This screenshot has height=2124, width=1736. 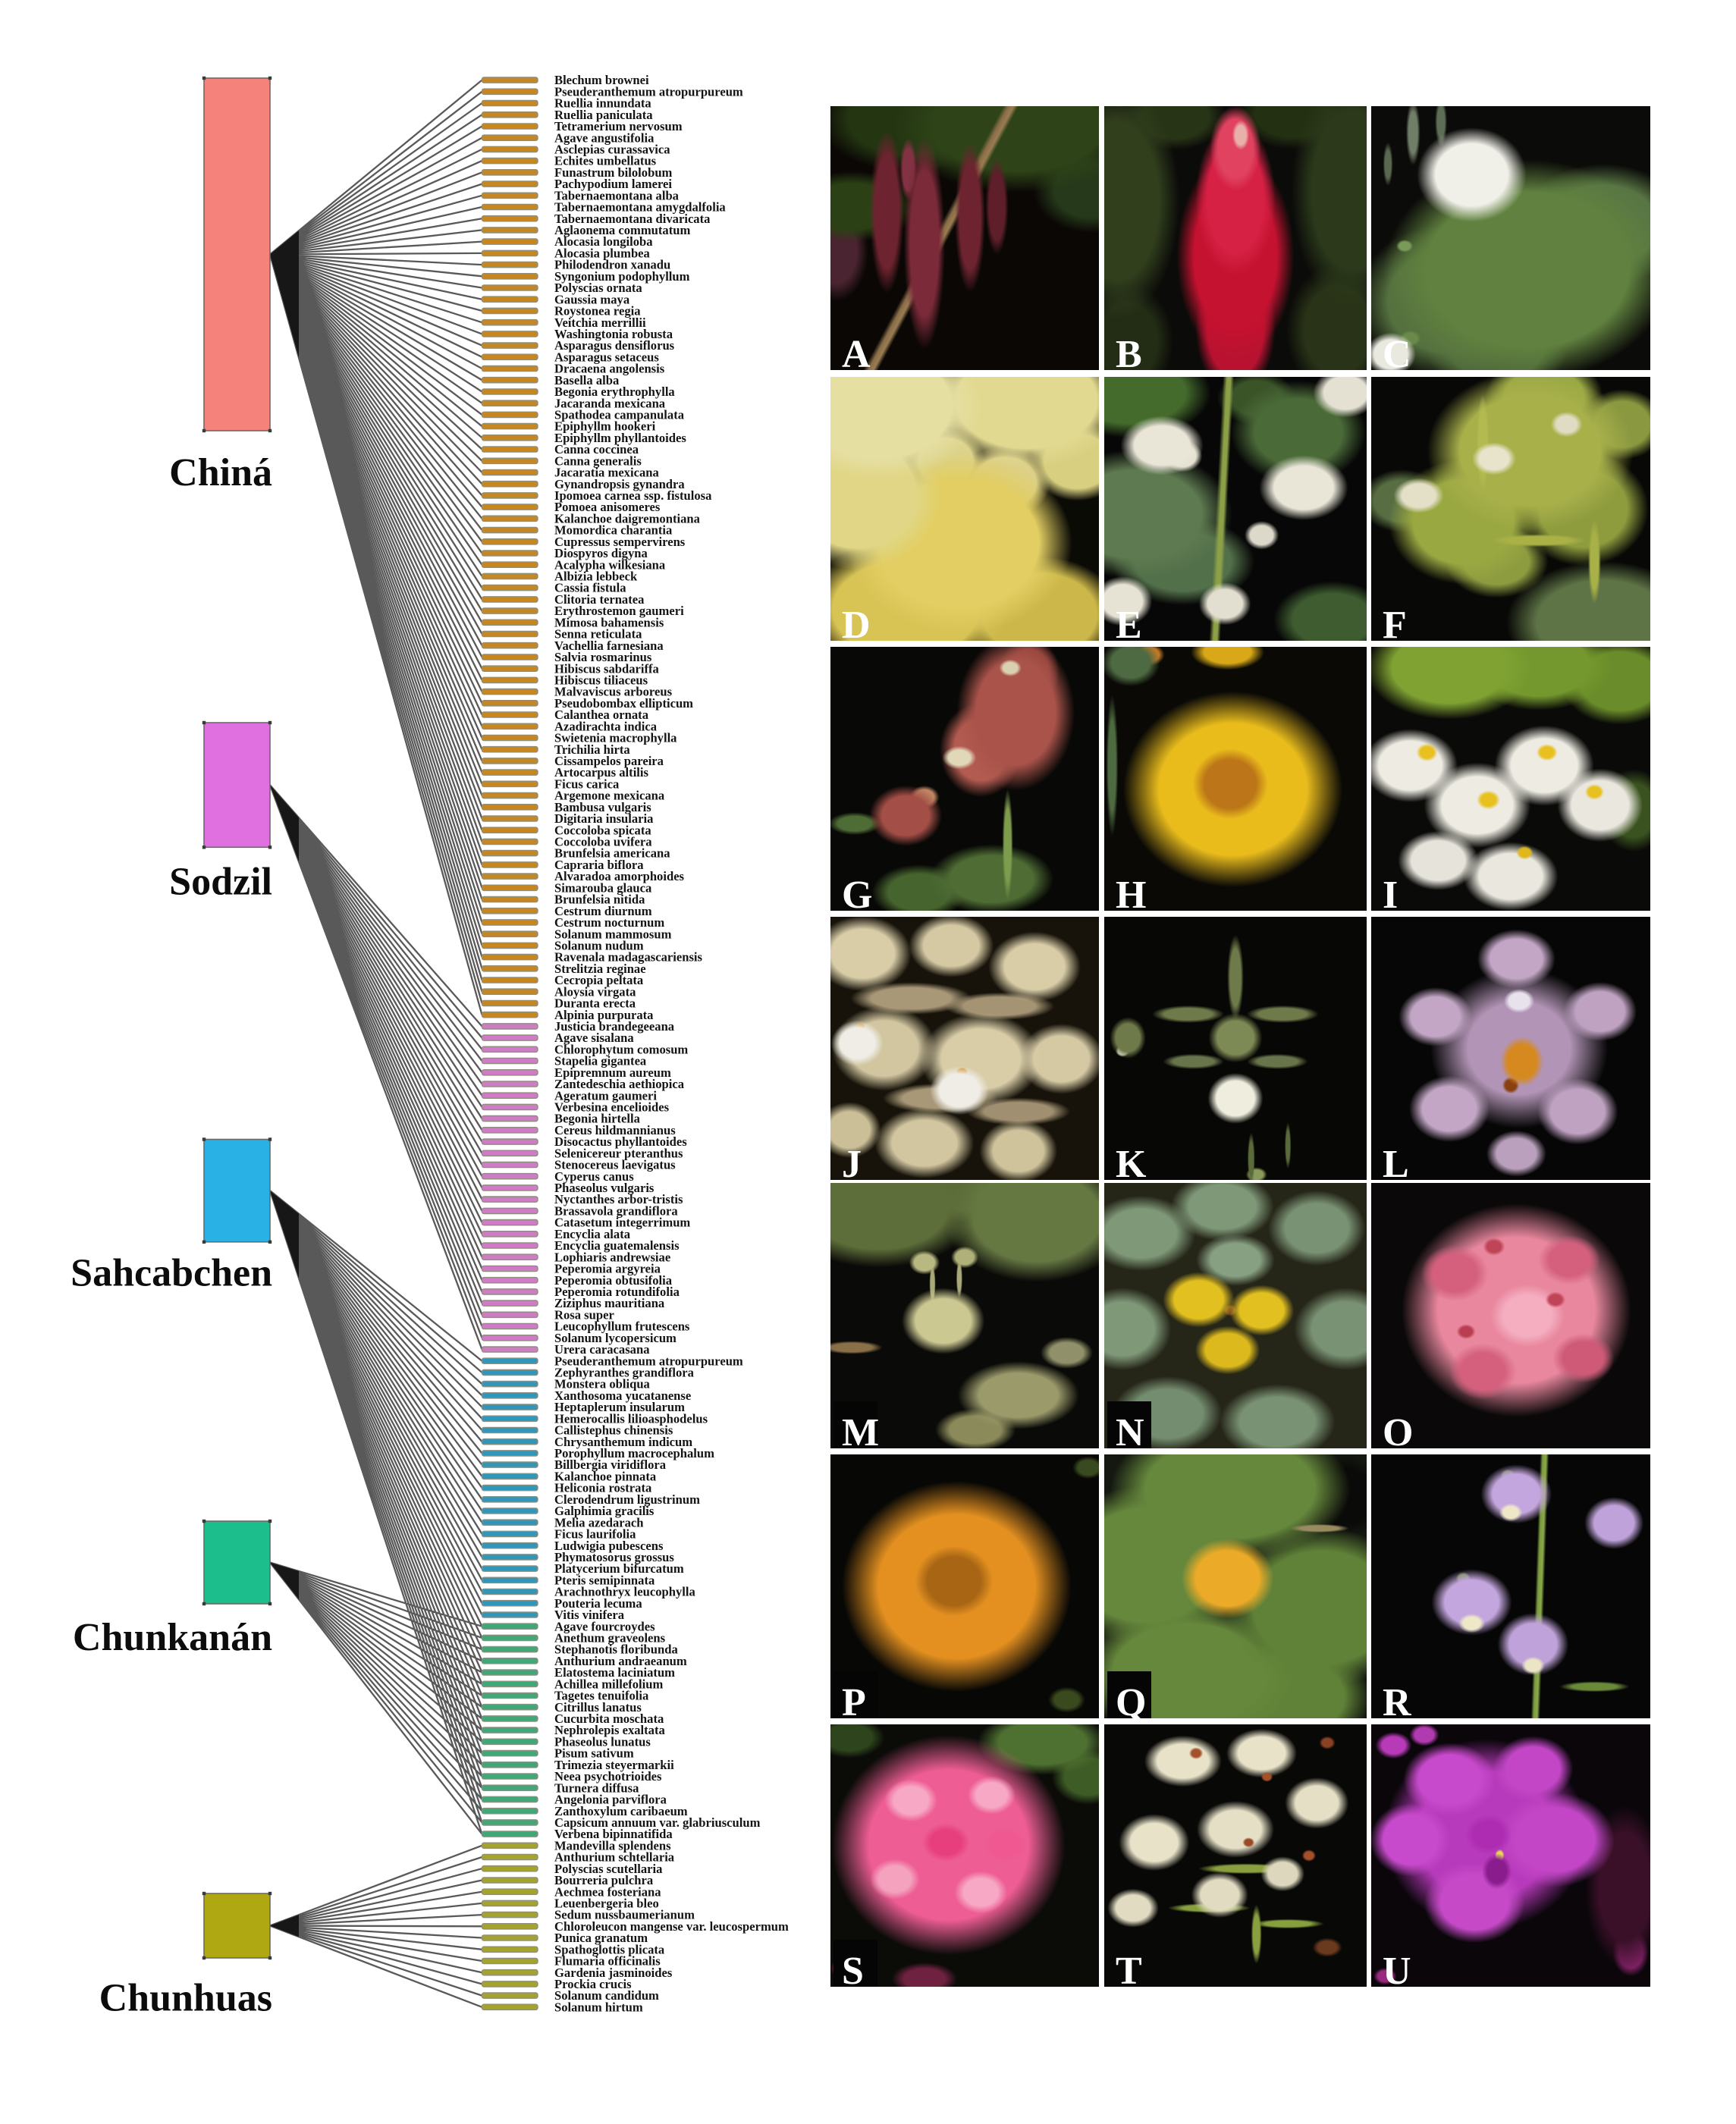 What do you see at coordinates (622, 1395) in the screenshot?
I see `svg-text: Xanthosoma yucatanense` at bounding box center [622, 1395].